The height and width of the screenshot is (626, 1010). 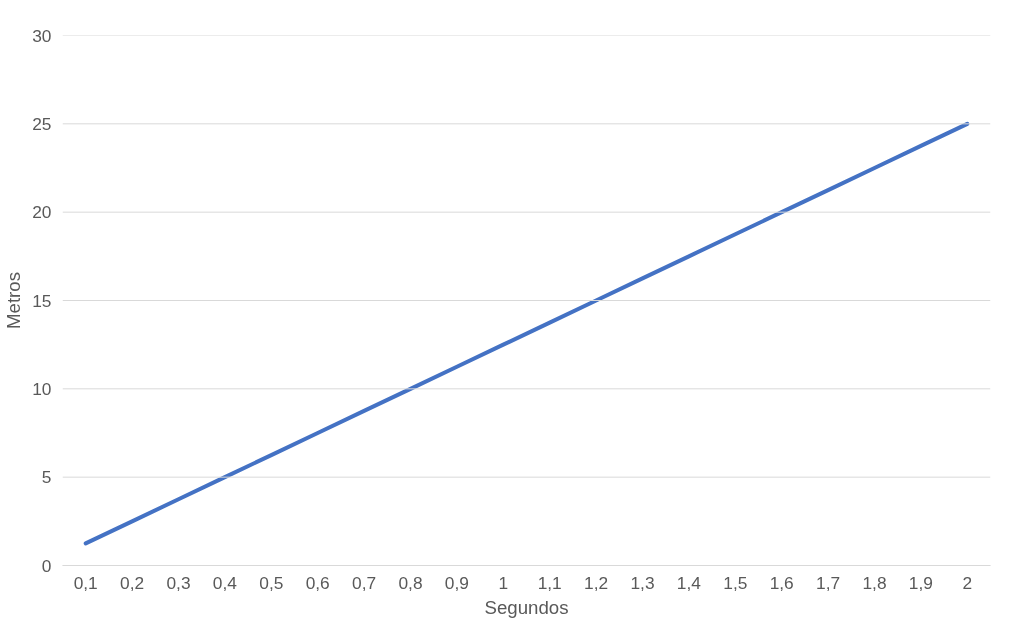 I want to click on x-tick-label: 0,1, so click(x=85, y=582).